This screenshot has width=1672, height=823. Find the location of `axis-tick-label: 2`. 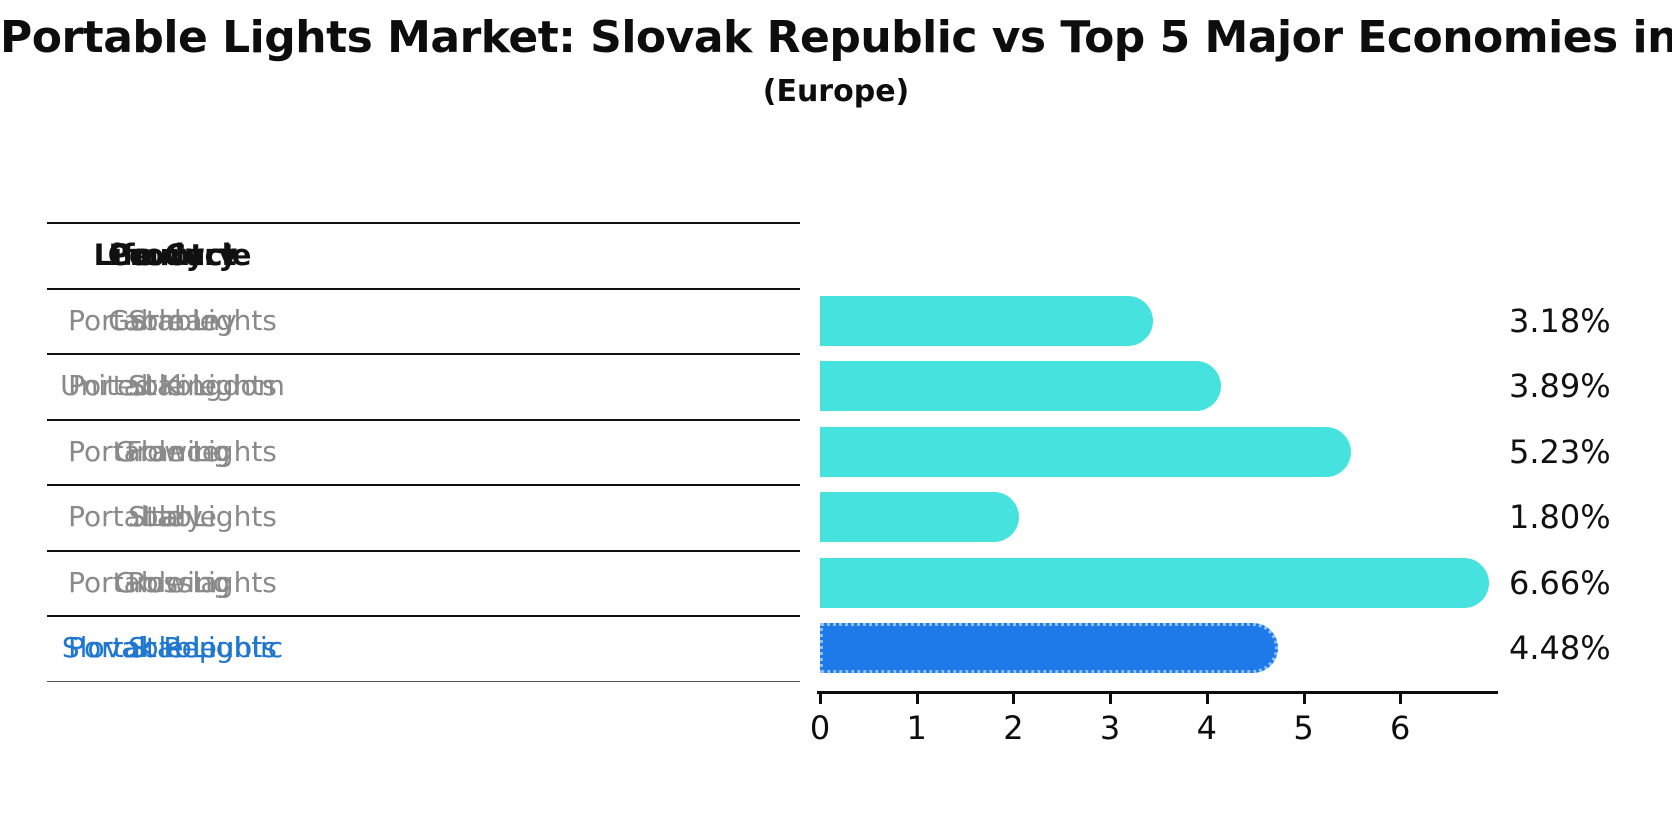

axis-tick-label: 2 is located at coordinates (1013, 728).